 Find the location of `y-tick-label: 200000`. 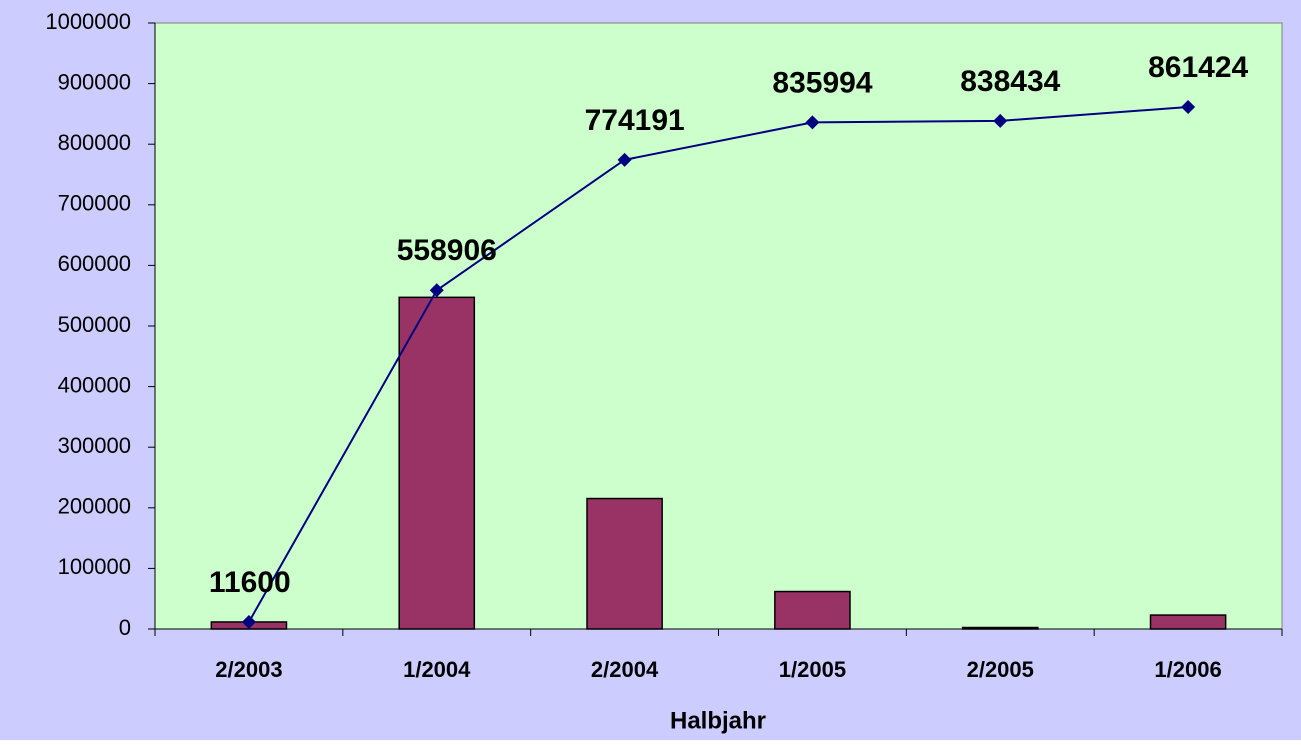

y-tick-label: 200000 is located at coordinates (94, 506).